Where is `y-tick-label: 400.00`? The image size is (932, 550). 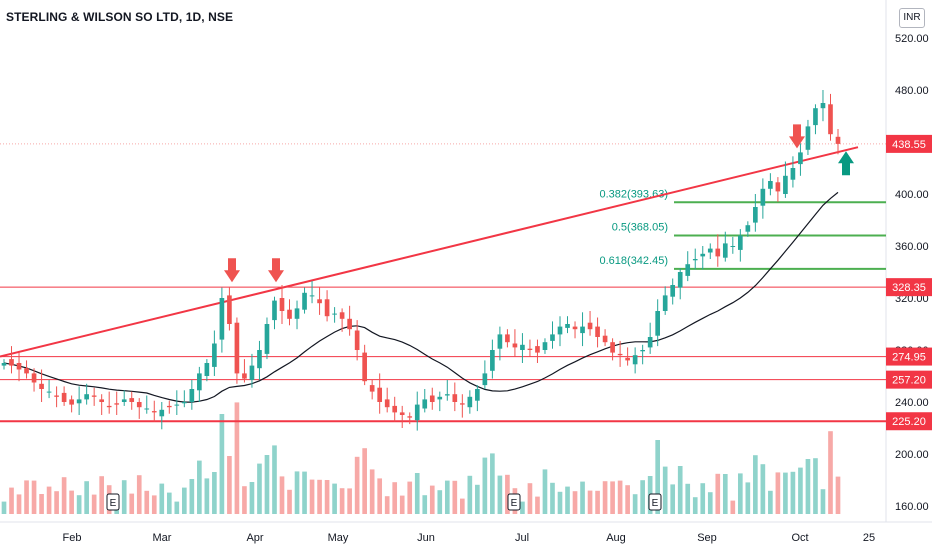 y-tick-label: 400.00 is located at coordinates (912, 195).